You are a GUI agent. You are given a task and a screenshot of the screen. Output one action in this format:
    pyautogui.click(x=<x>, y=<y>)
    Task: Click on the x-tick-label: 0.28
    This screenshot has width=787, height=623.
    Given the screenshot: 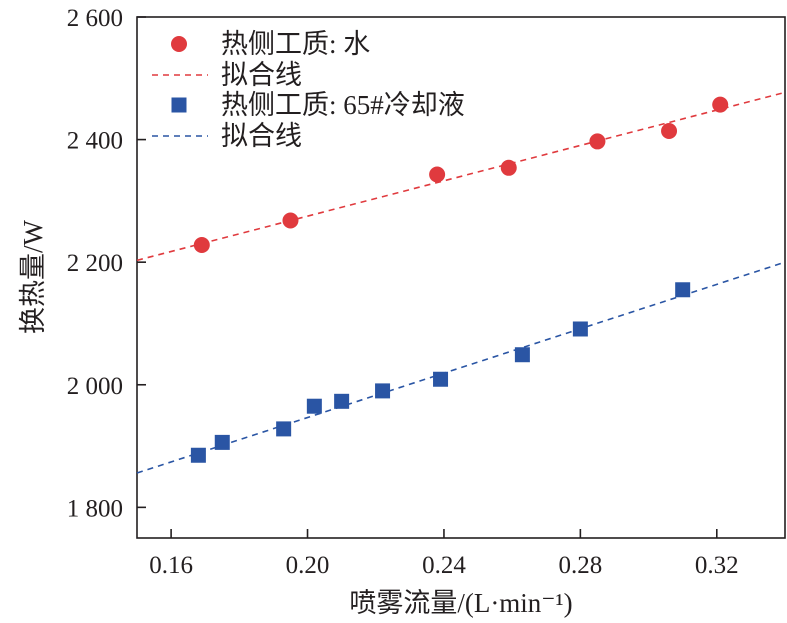 What is the action you would take?
    pyautogui.click(x=580, y=565)
    